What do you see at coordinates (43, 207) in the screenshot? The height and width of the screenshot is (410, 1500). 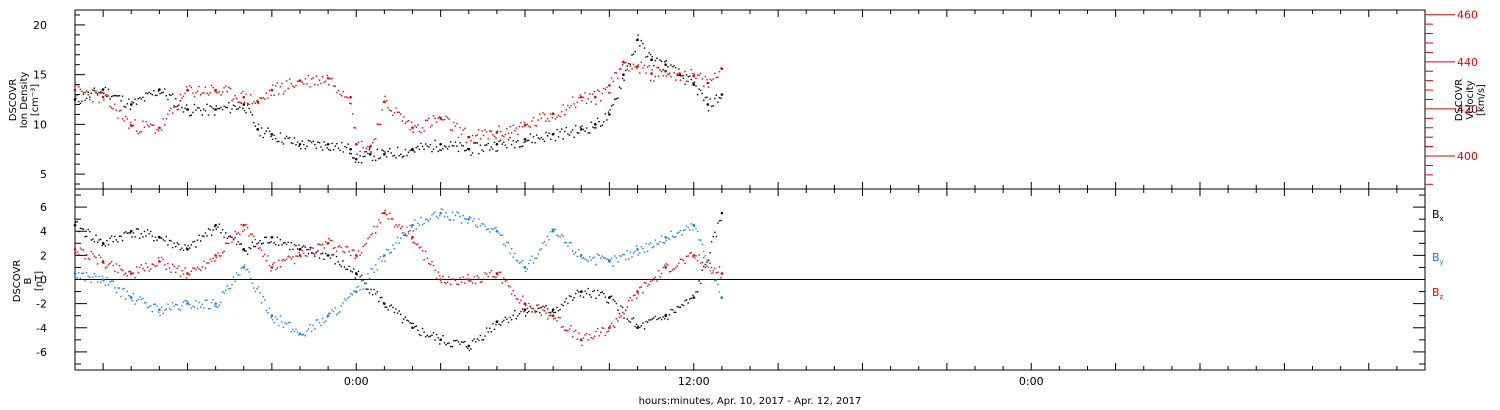 I see `y-tick-label: 6` at bounding box center [43, 207].